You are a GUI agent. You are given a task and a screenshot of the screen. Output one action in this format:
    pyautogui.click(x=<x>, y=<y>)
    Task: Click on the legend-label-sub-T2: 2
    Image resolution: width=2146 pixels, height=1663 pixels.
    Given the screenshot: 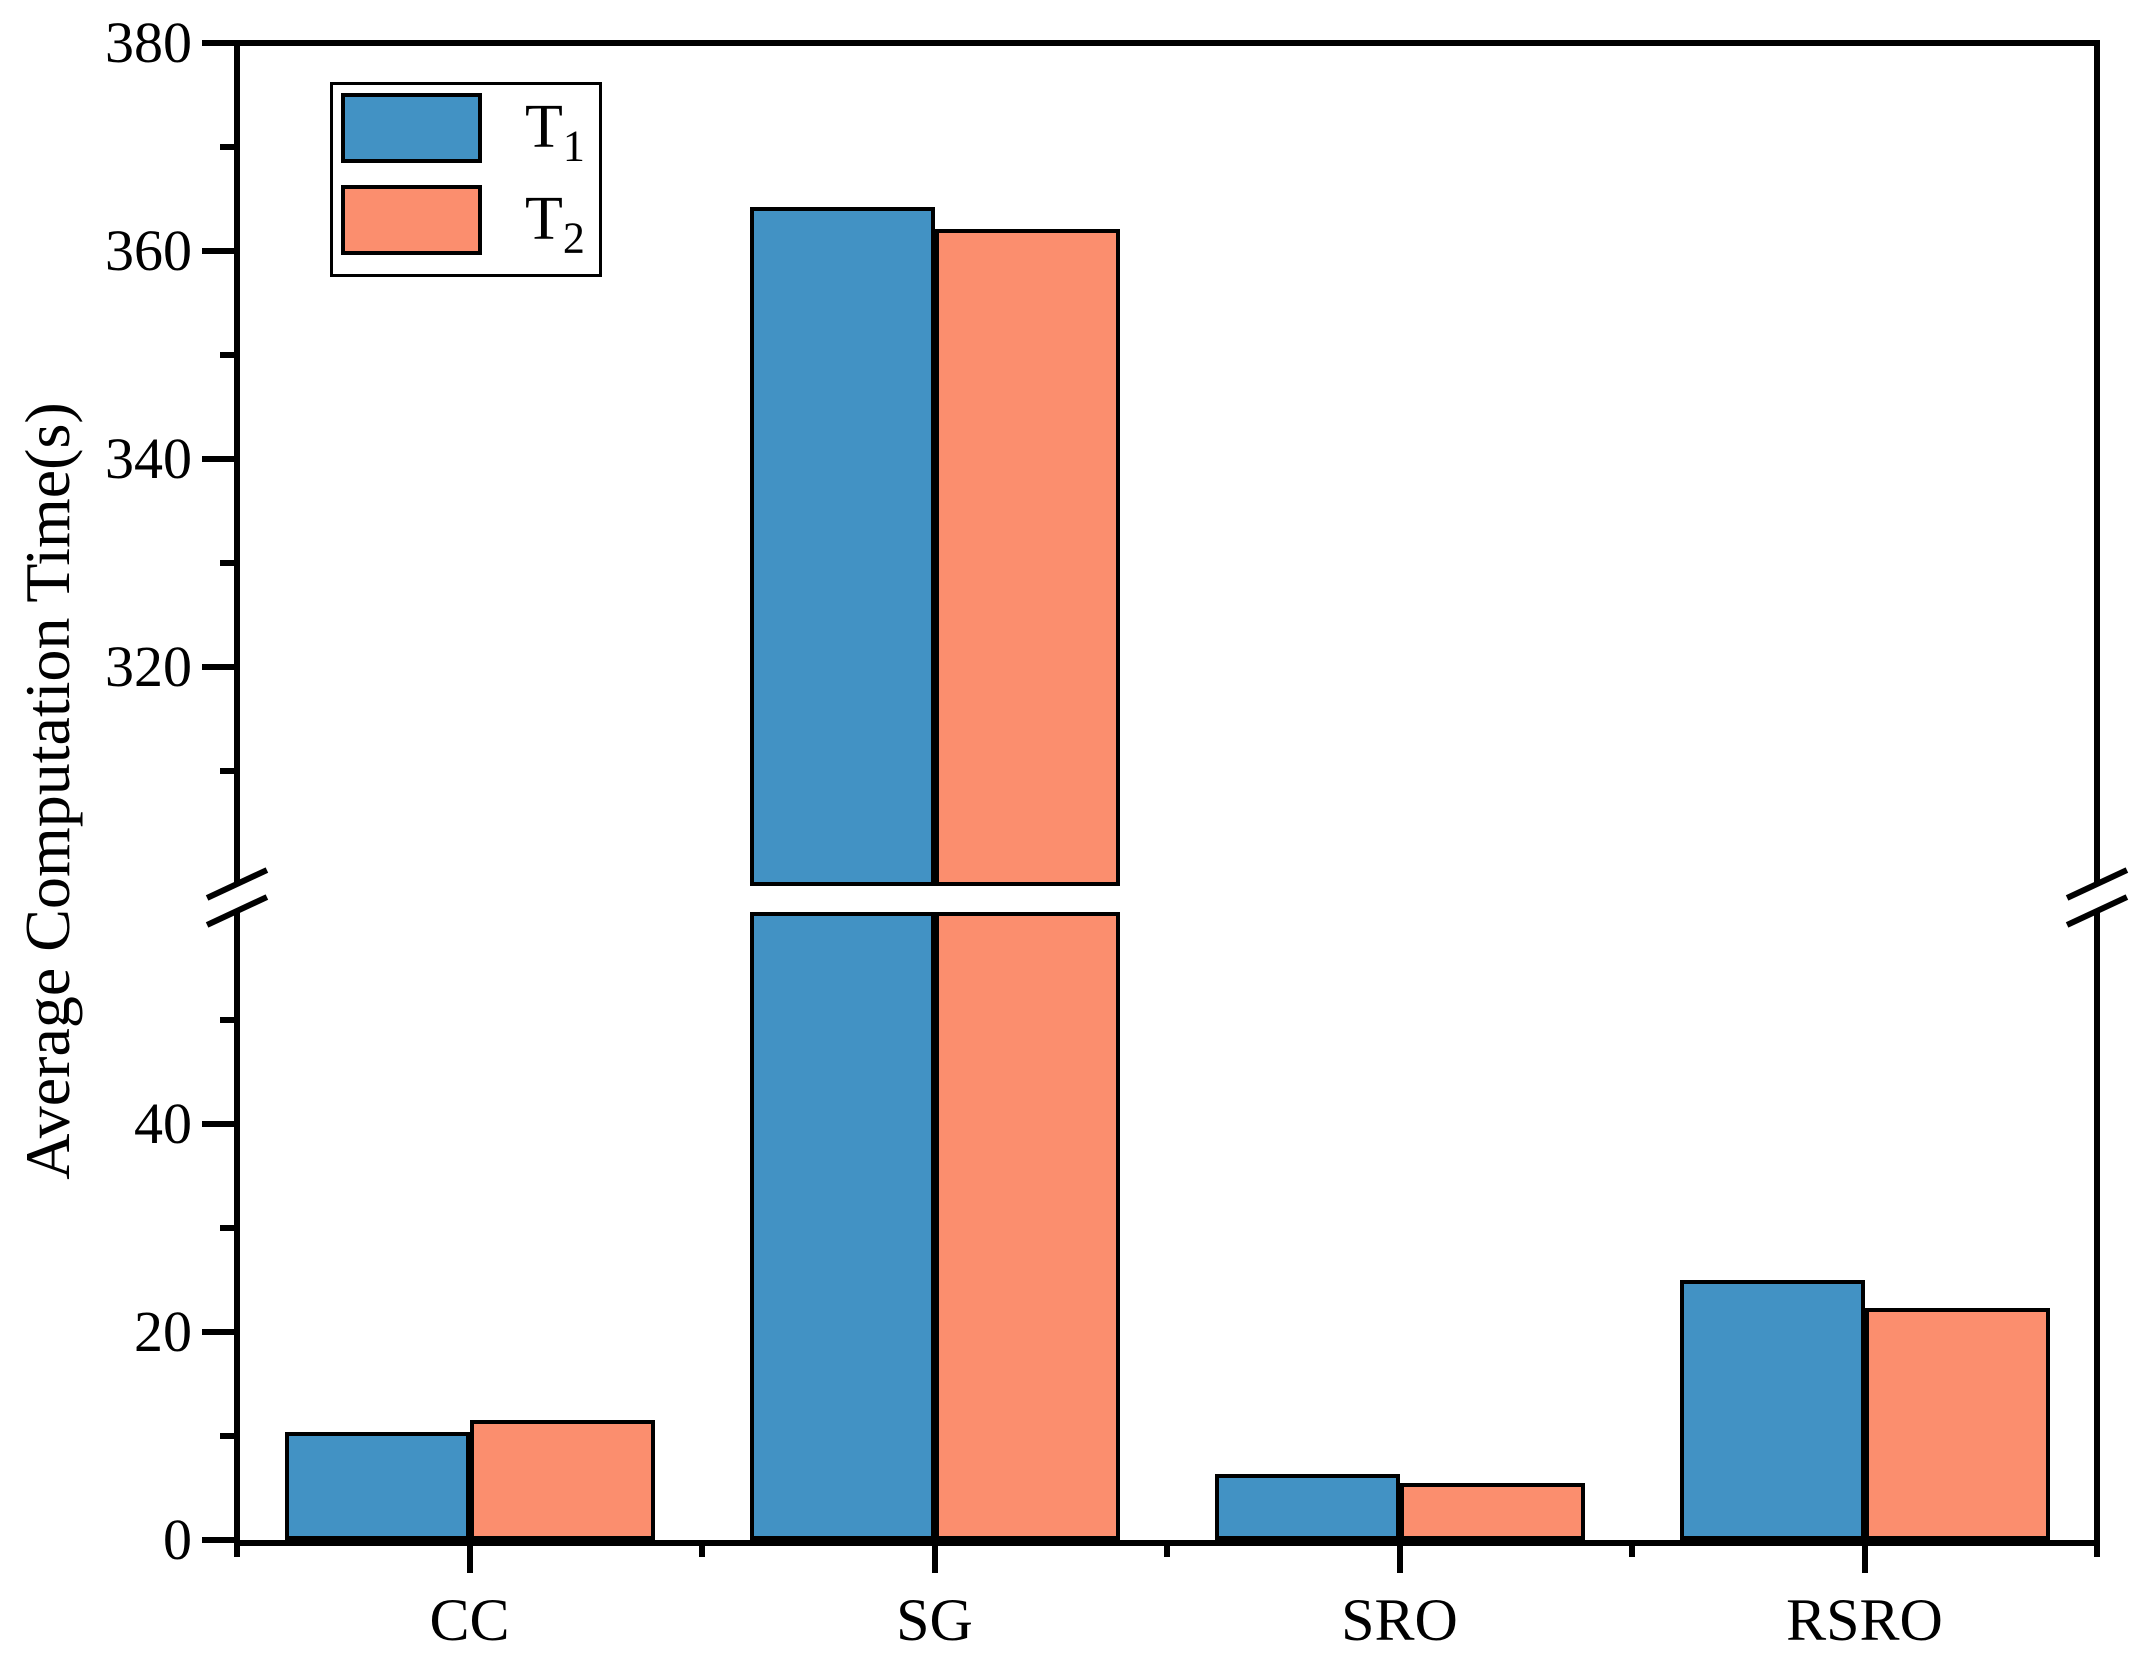 What is the action you would take?
    pyautogui.click(x=573, y=238)
    